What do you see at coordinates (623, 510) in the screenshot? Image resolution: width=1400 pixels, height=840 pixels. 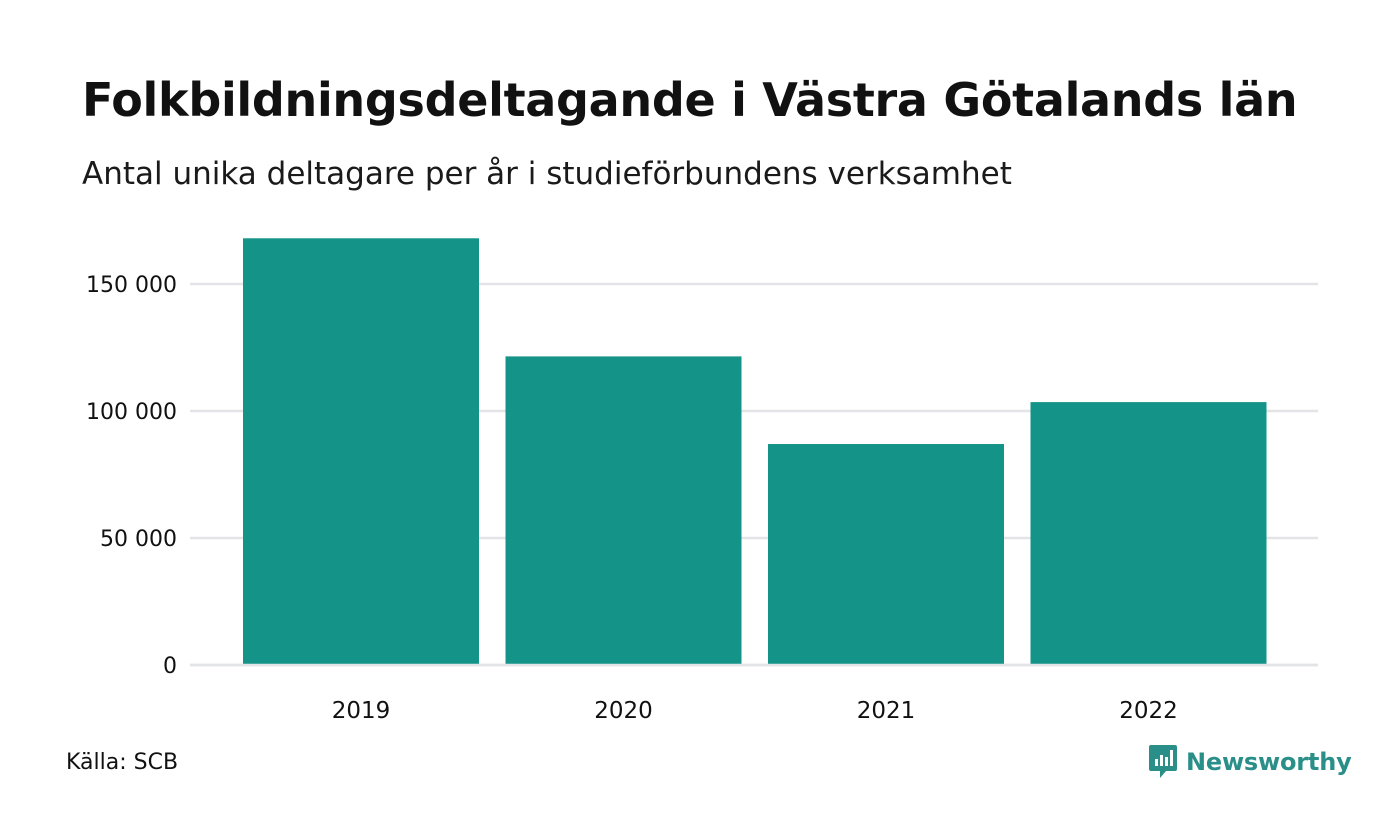 I see `bar-2020` at bounding box center [623, 510].